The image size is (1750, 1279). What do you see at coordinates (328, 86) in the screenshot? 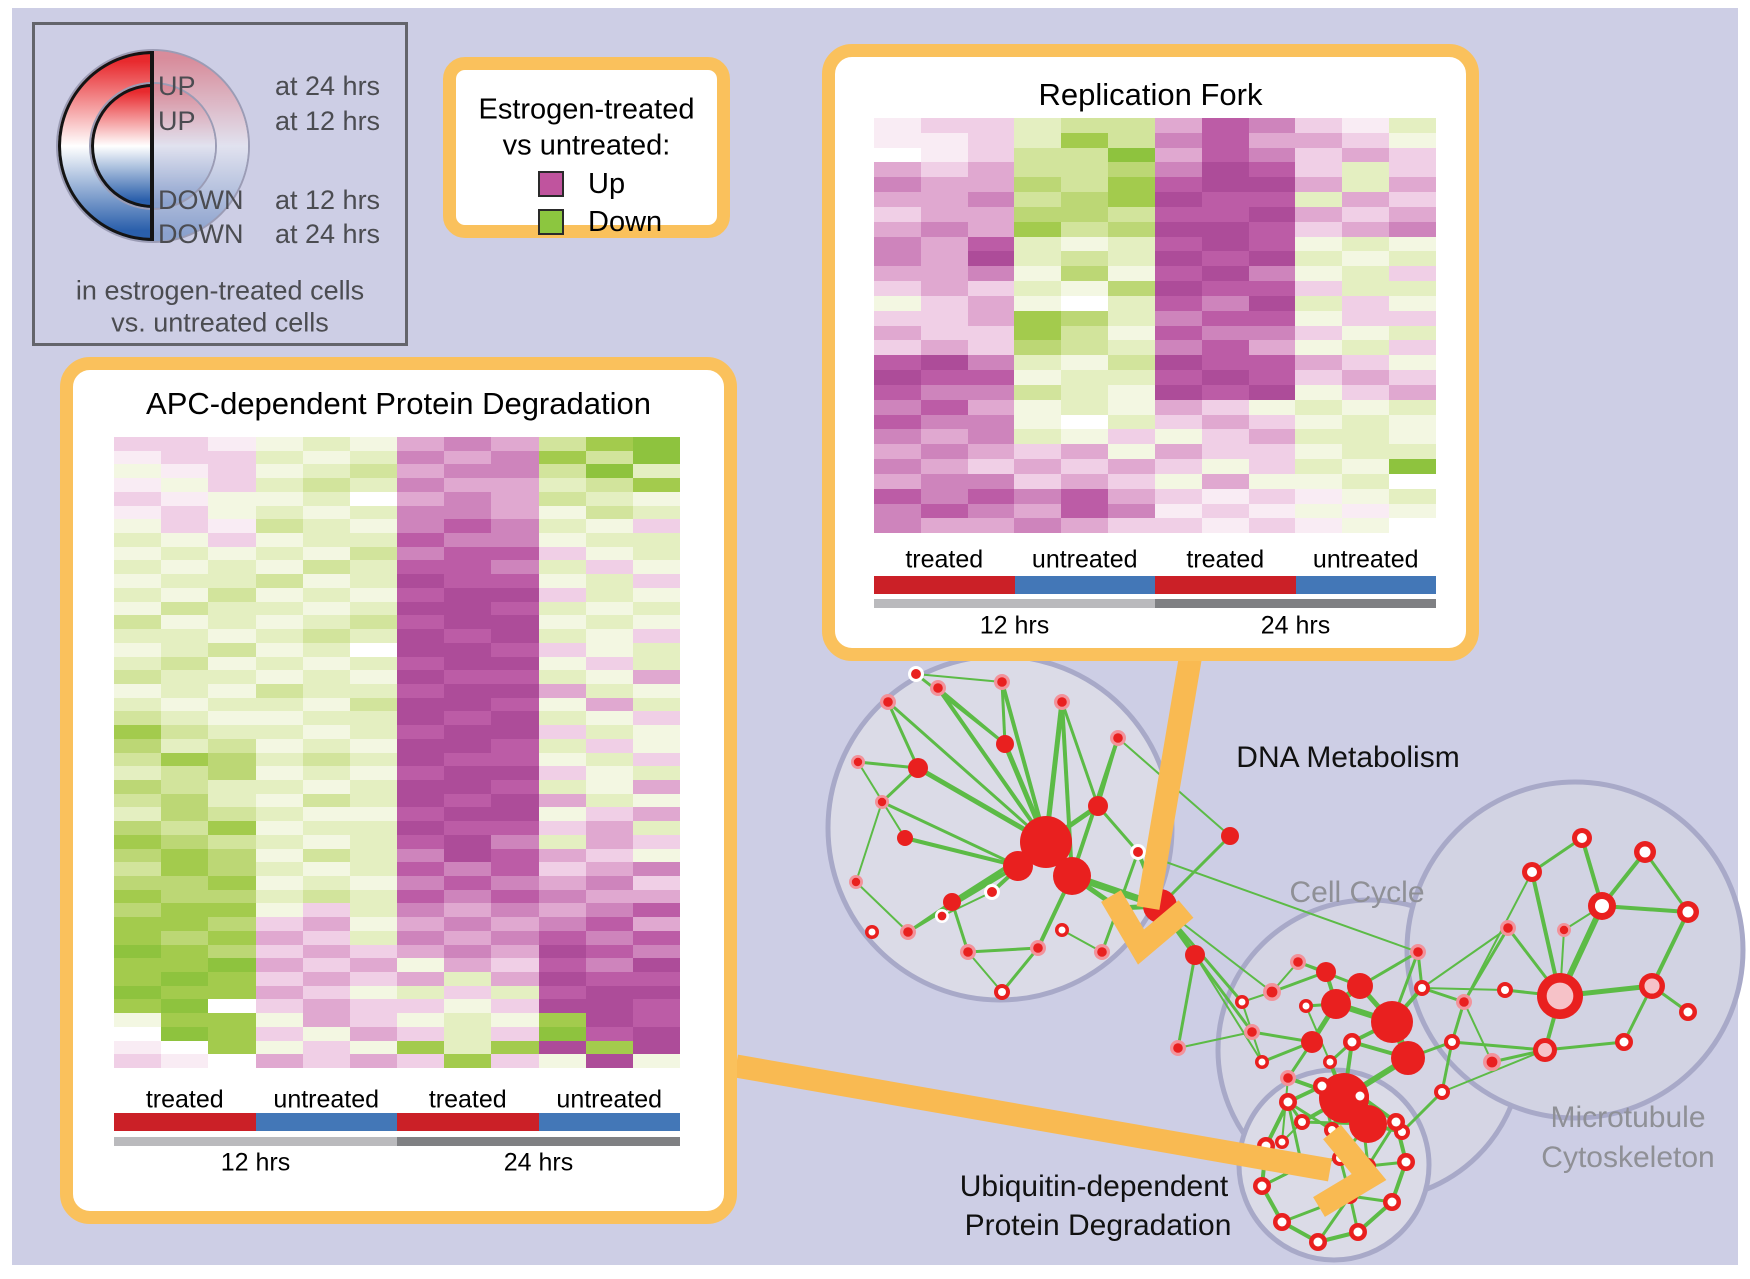
I see `legend-time-label: at 24 hrs` at bounding box center [328, 86].